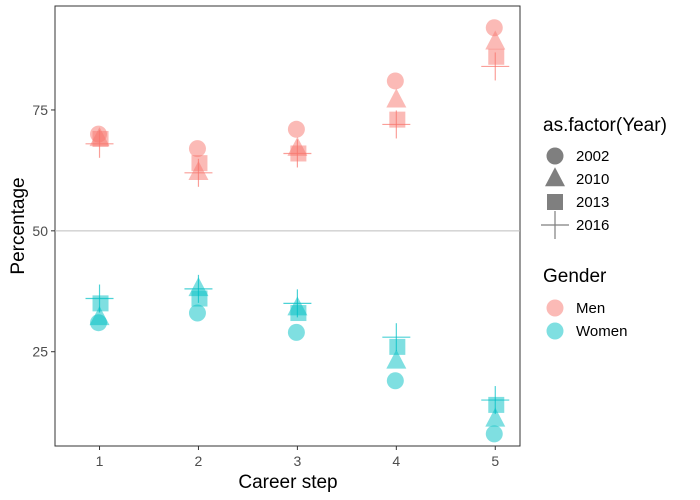  I want to click on legend-key-2013, so click(555, 202).